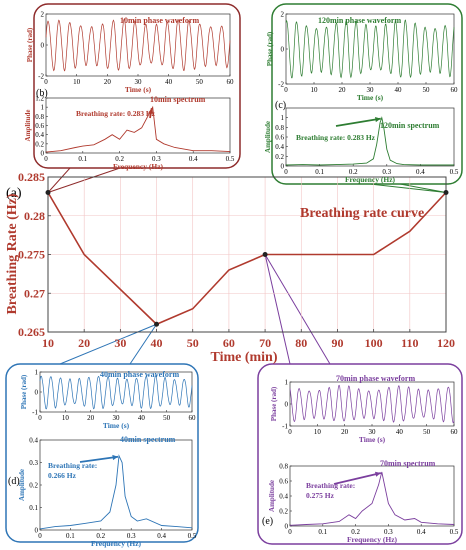 This screenshot has height=550, width=466. Describe the element at coordinates (14, 481) in the screenshot. I see `panel-label-40: (d)` at that location.